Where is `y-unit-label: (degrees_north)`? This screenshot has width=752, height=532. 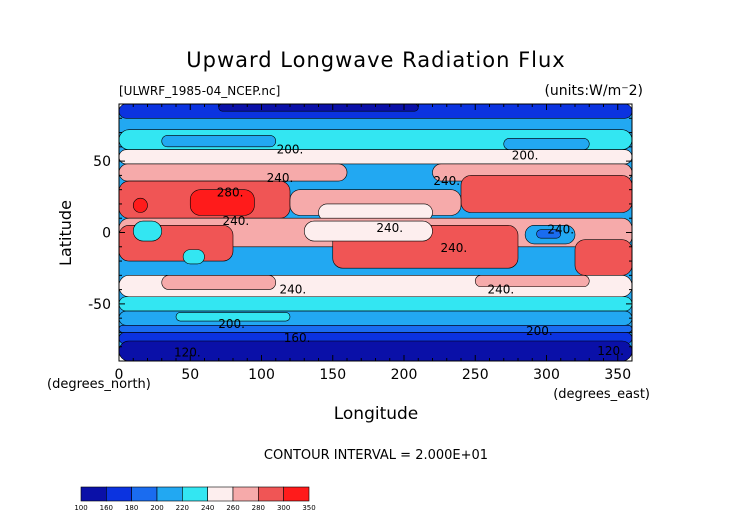
y-unit-label: (degrees_north) is located at coordinates (99, 384).